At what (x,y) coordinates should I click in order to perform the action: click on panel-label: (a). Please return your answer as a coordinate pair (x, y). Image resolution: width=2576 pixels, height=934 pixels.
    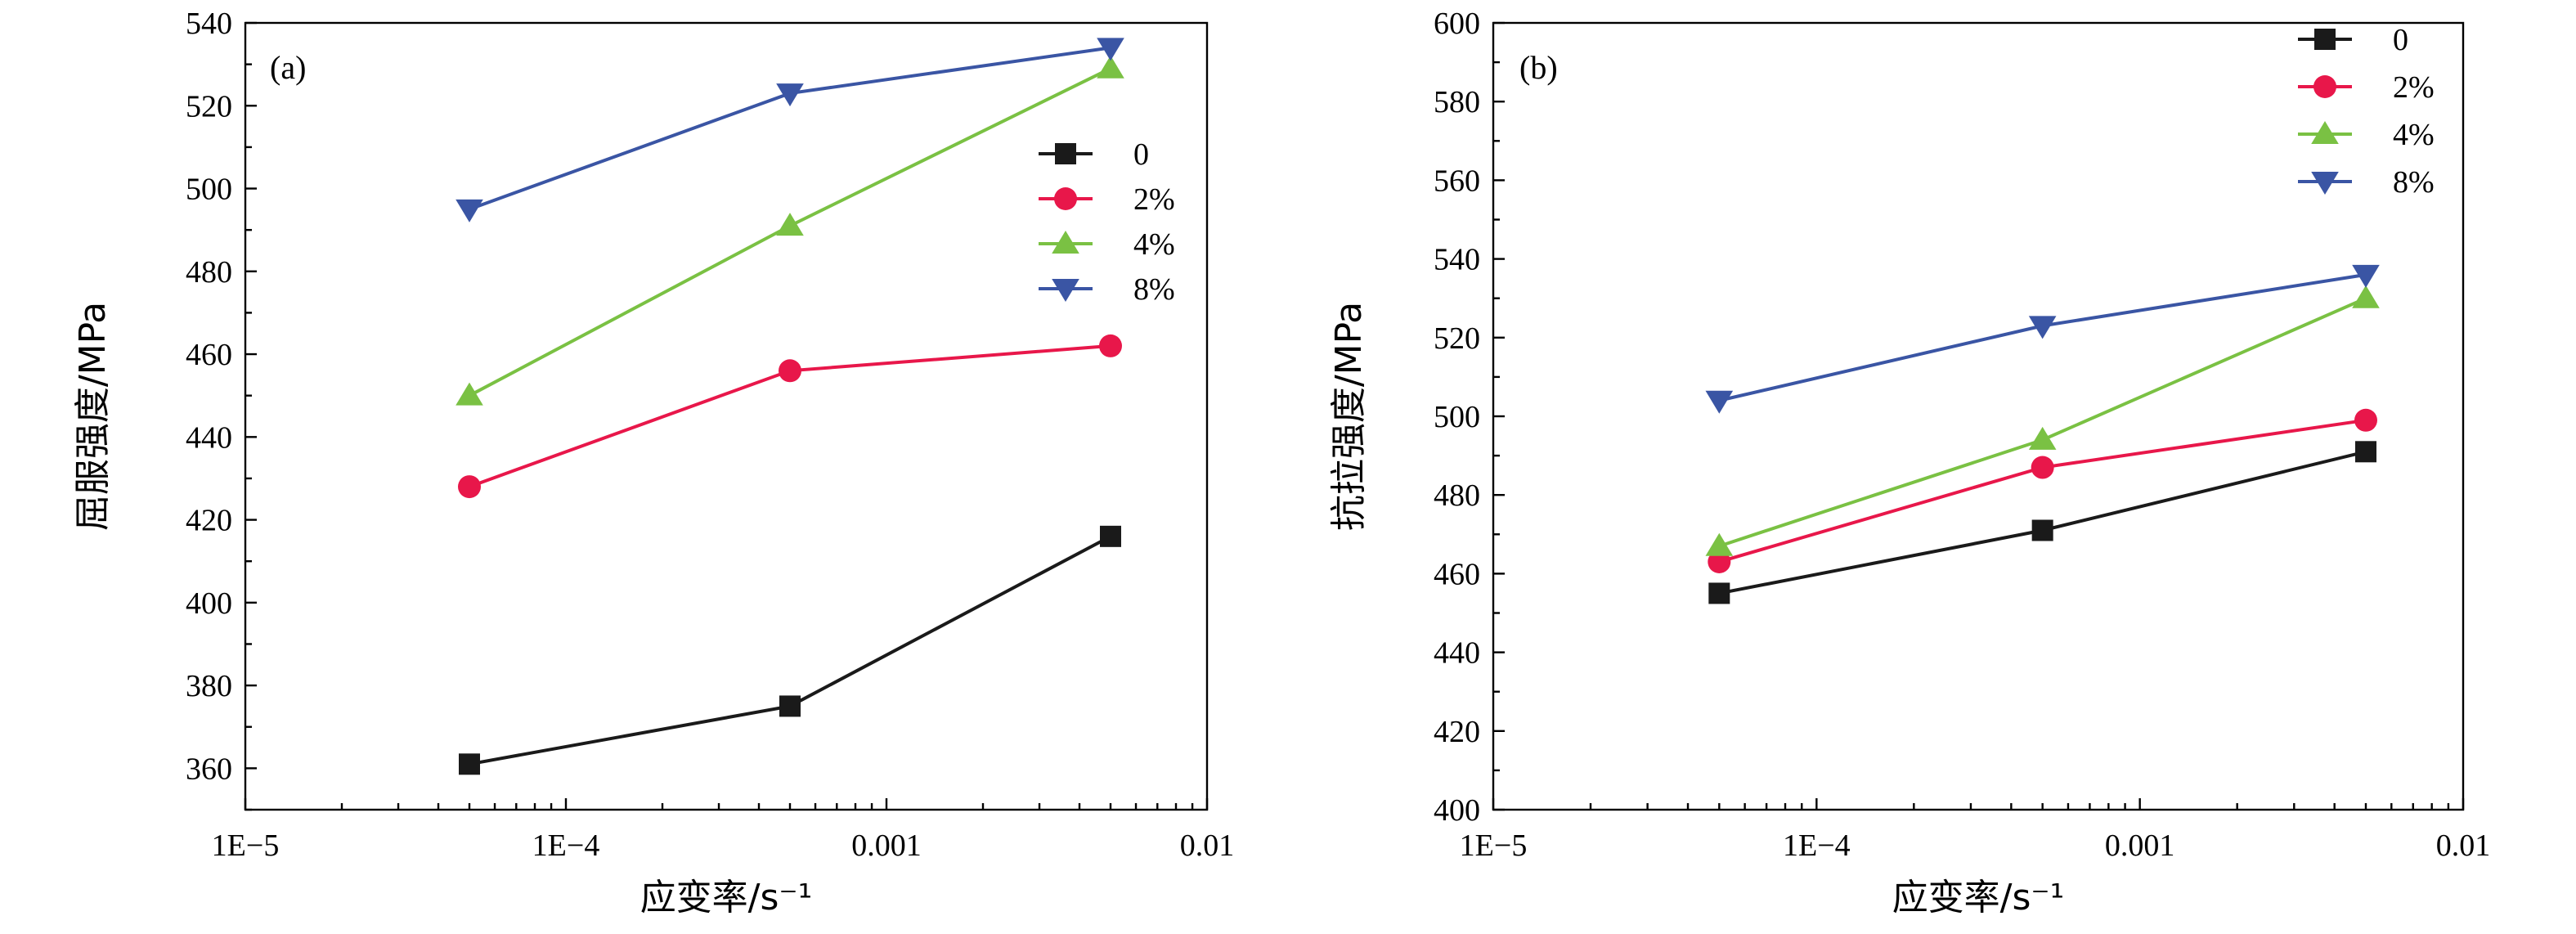
    Looking at the image, I should click on (288, 67).